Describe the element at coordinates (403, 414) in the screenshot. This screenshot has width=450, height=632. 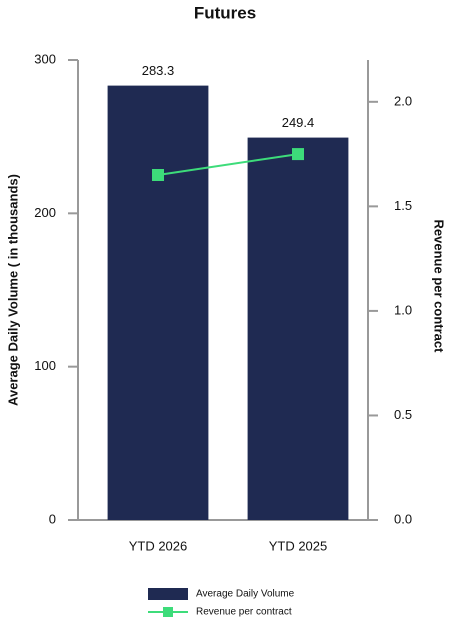
I see `y2-tick-label: 0.5` at that location.